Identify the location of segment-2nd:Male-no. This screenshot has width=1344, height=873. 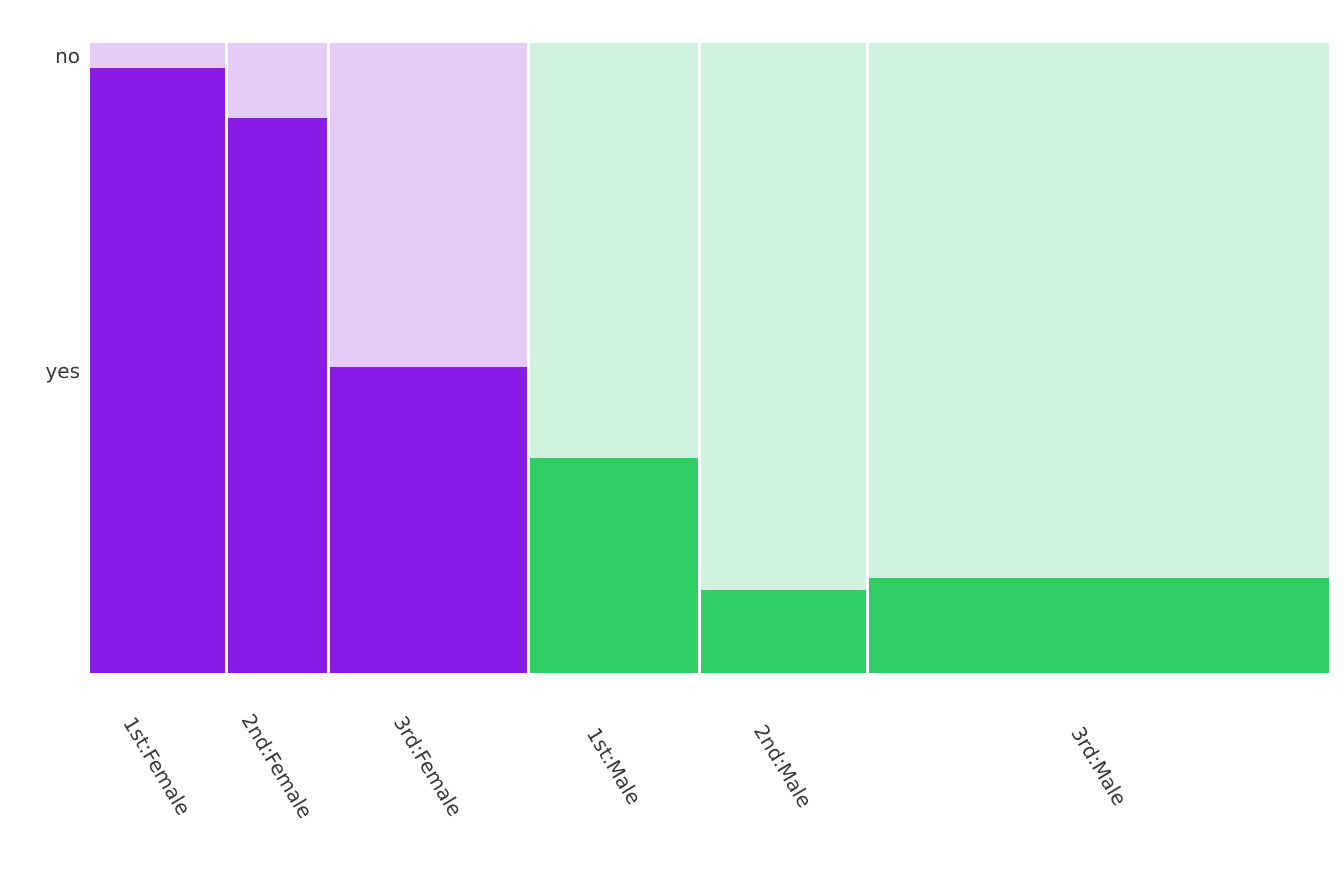
(783, 316).